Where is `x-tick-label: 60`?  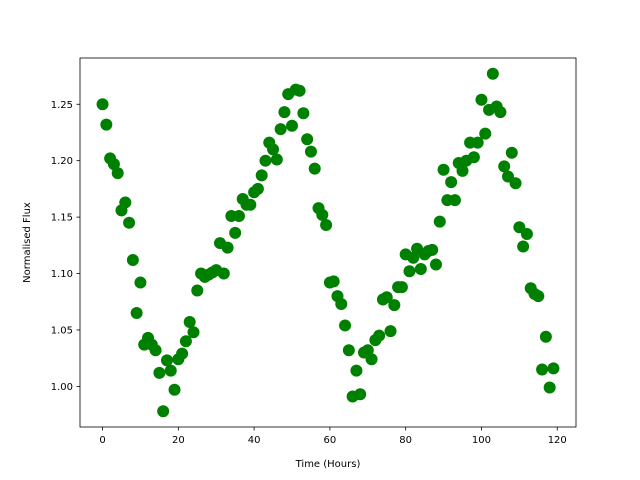 x-tick-label: 60 is located at coordinates (330, 440).